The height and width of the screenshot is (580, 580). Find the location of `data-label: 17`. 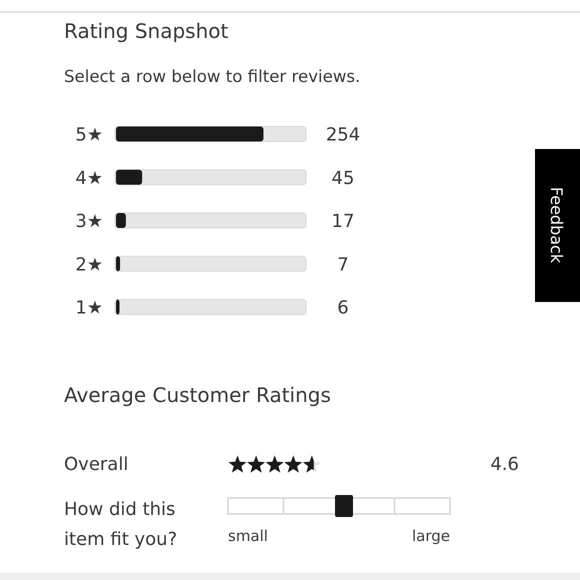

data-label: 17 is located at coordinates (343, 221).